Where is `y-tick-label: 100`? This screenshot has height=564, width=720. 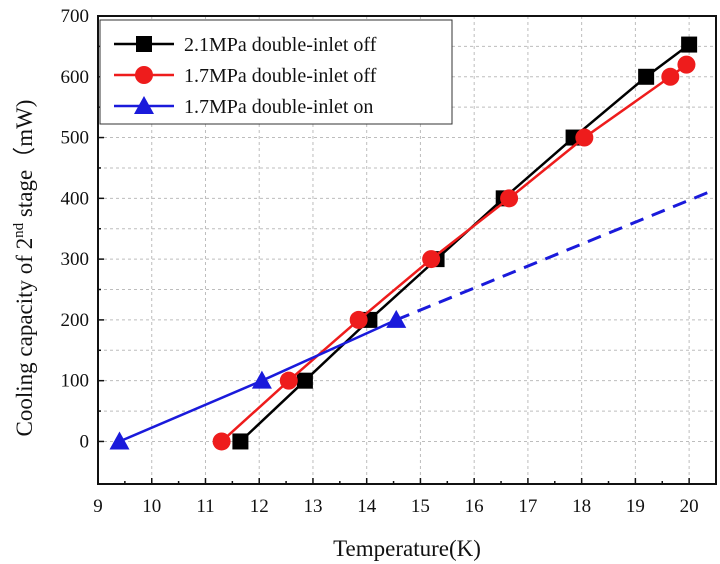
y-tick-label: 100 is located at coordinates (75, 381).